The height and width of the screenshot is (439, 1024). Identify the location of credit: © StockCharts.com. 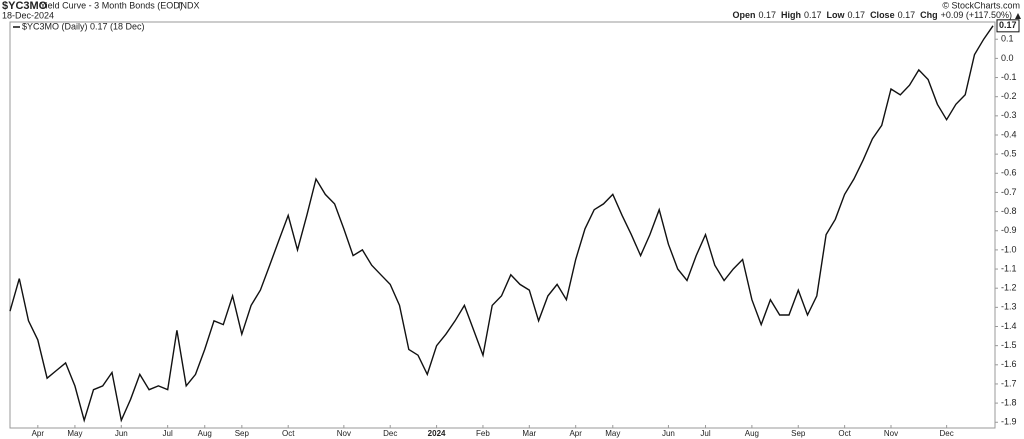
(981, 5).